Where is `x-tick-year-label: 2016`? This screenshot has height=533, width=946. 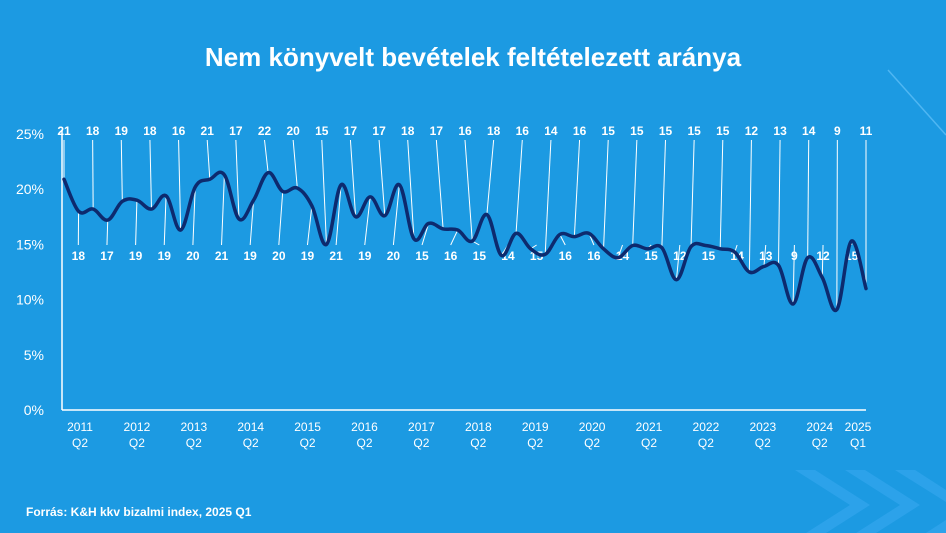 x-tick-year-label: 2016 is located at coordinates (364, 427).